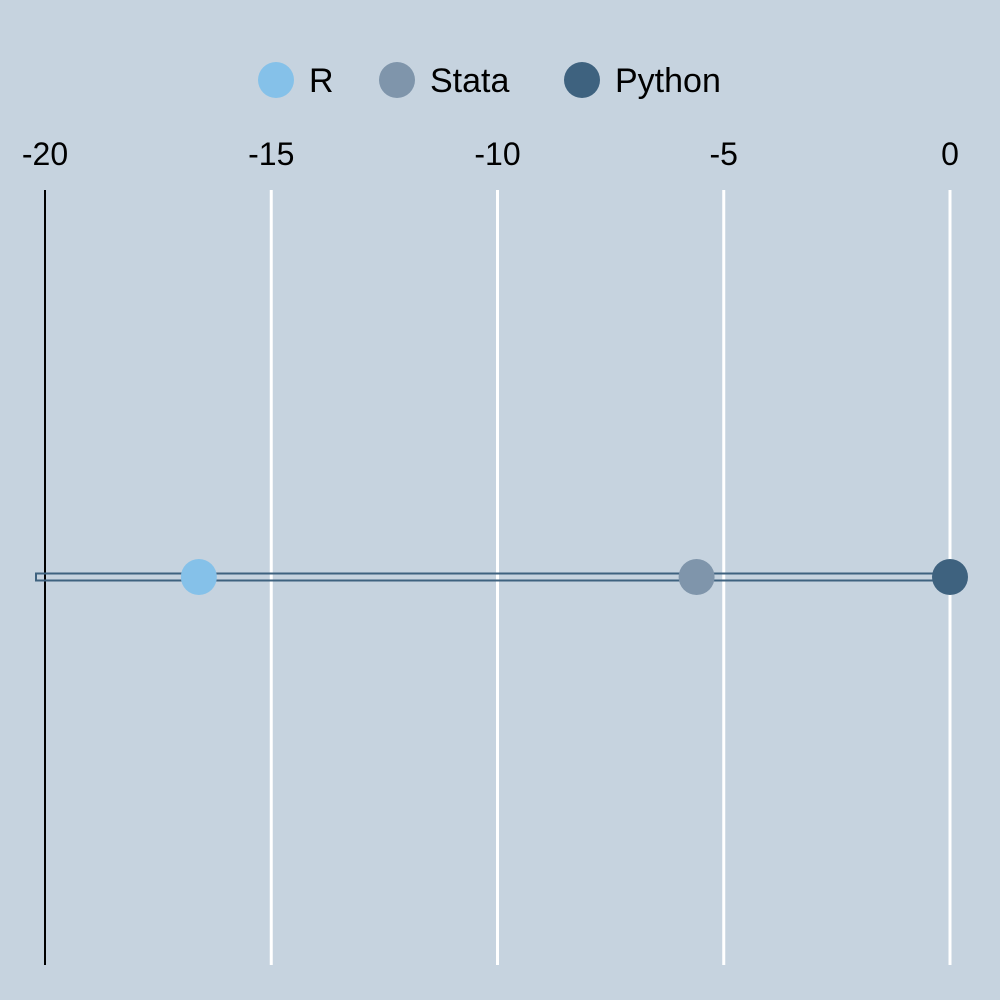  Describe the element at coordinates (198, 577) in the screenshot. I see `data-point-r` at that location.